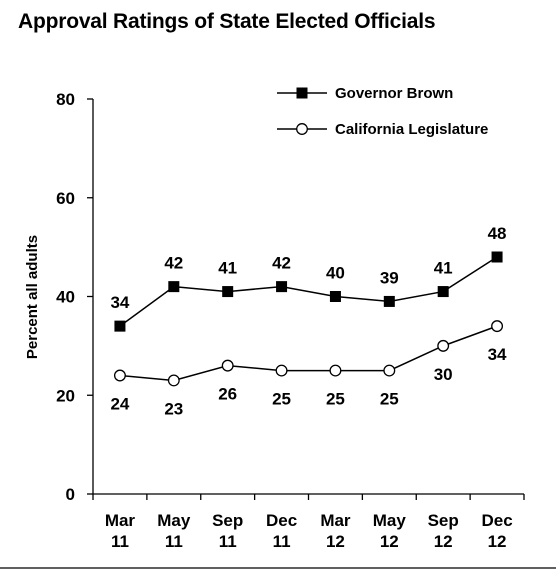 Image resolution: width=560 pixels, height=576 pixels. I want to click on legend-label: California Legislature, so click(411, 129).